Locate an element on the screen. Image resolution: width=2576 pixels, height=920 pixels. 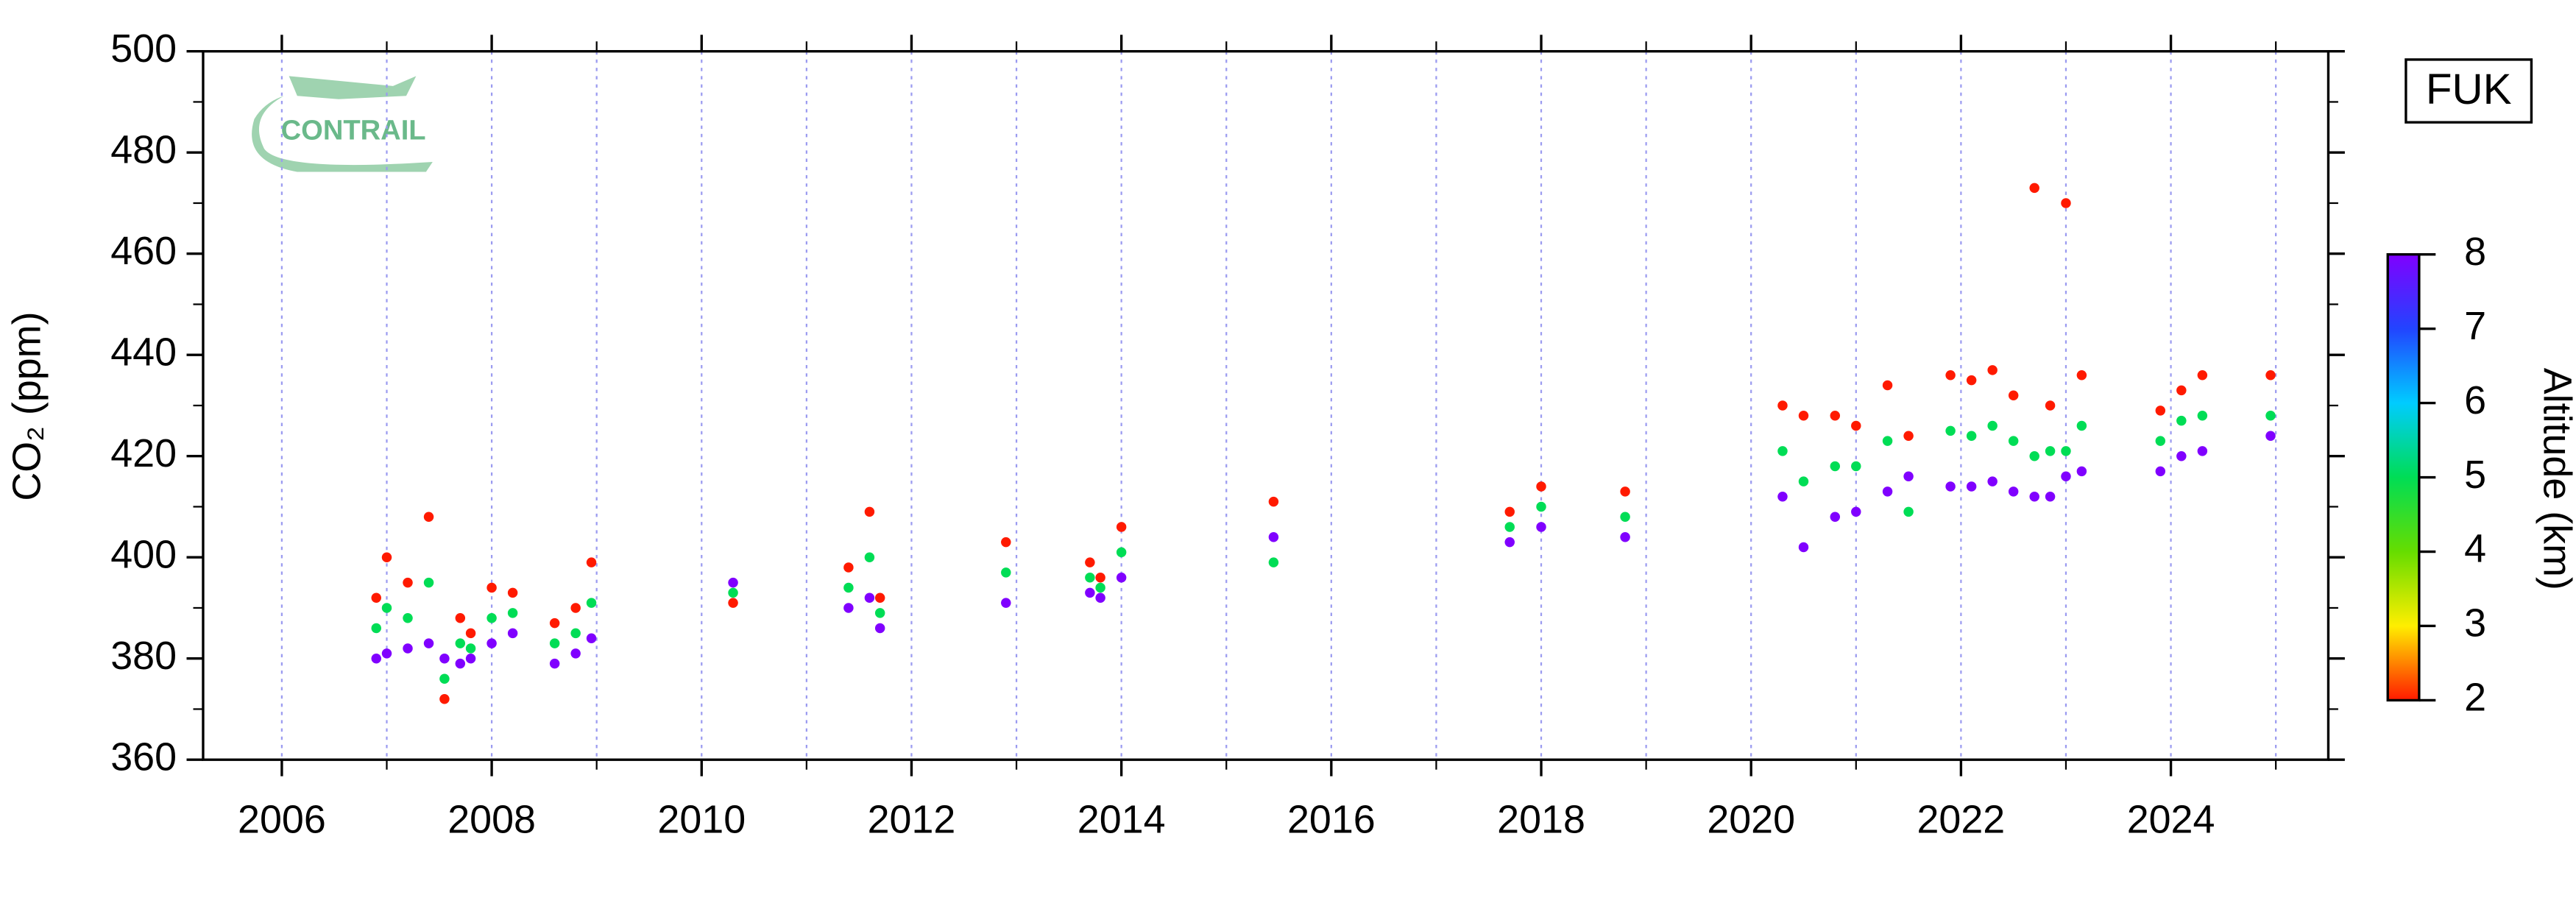
colorbar-tick-label: 3 is located at coordinates (2475, 623).